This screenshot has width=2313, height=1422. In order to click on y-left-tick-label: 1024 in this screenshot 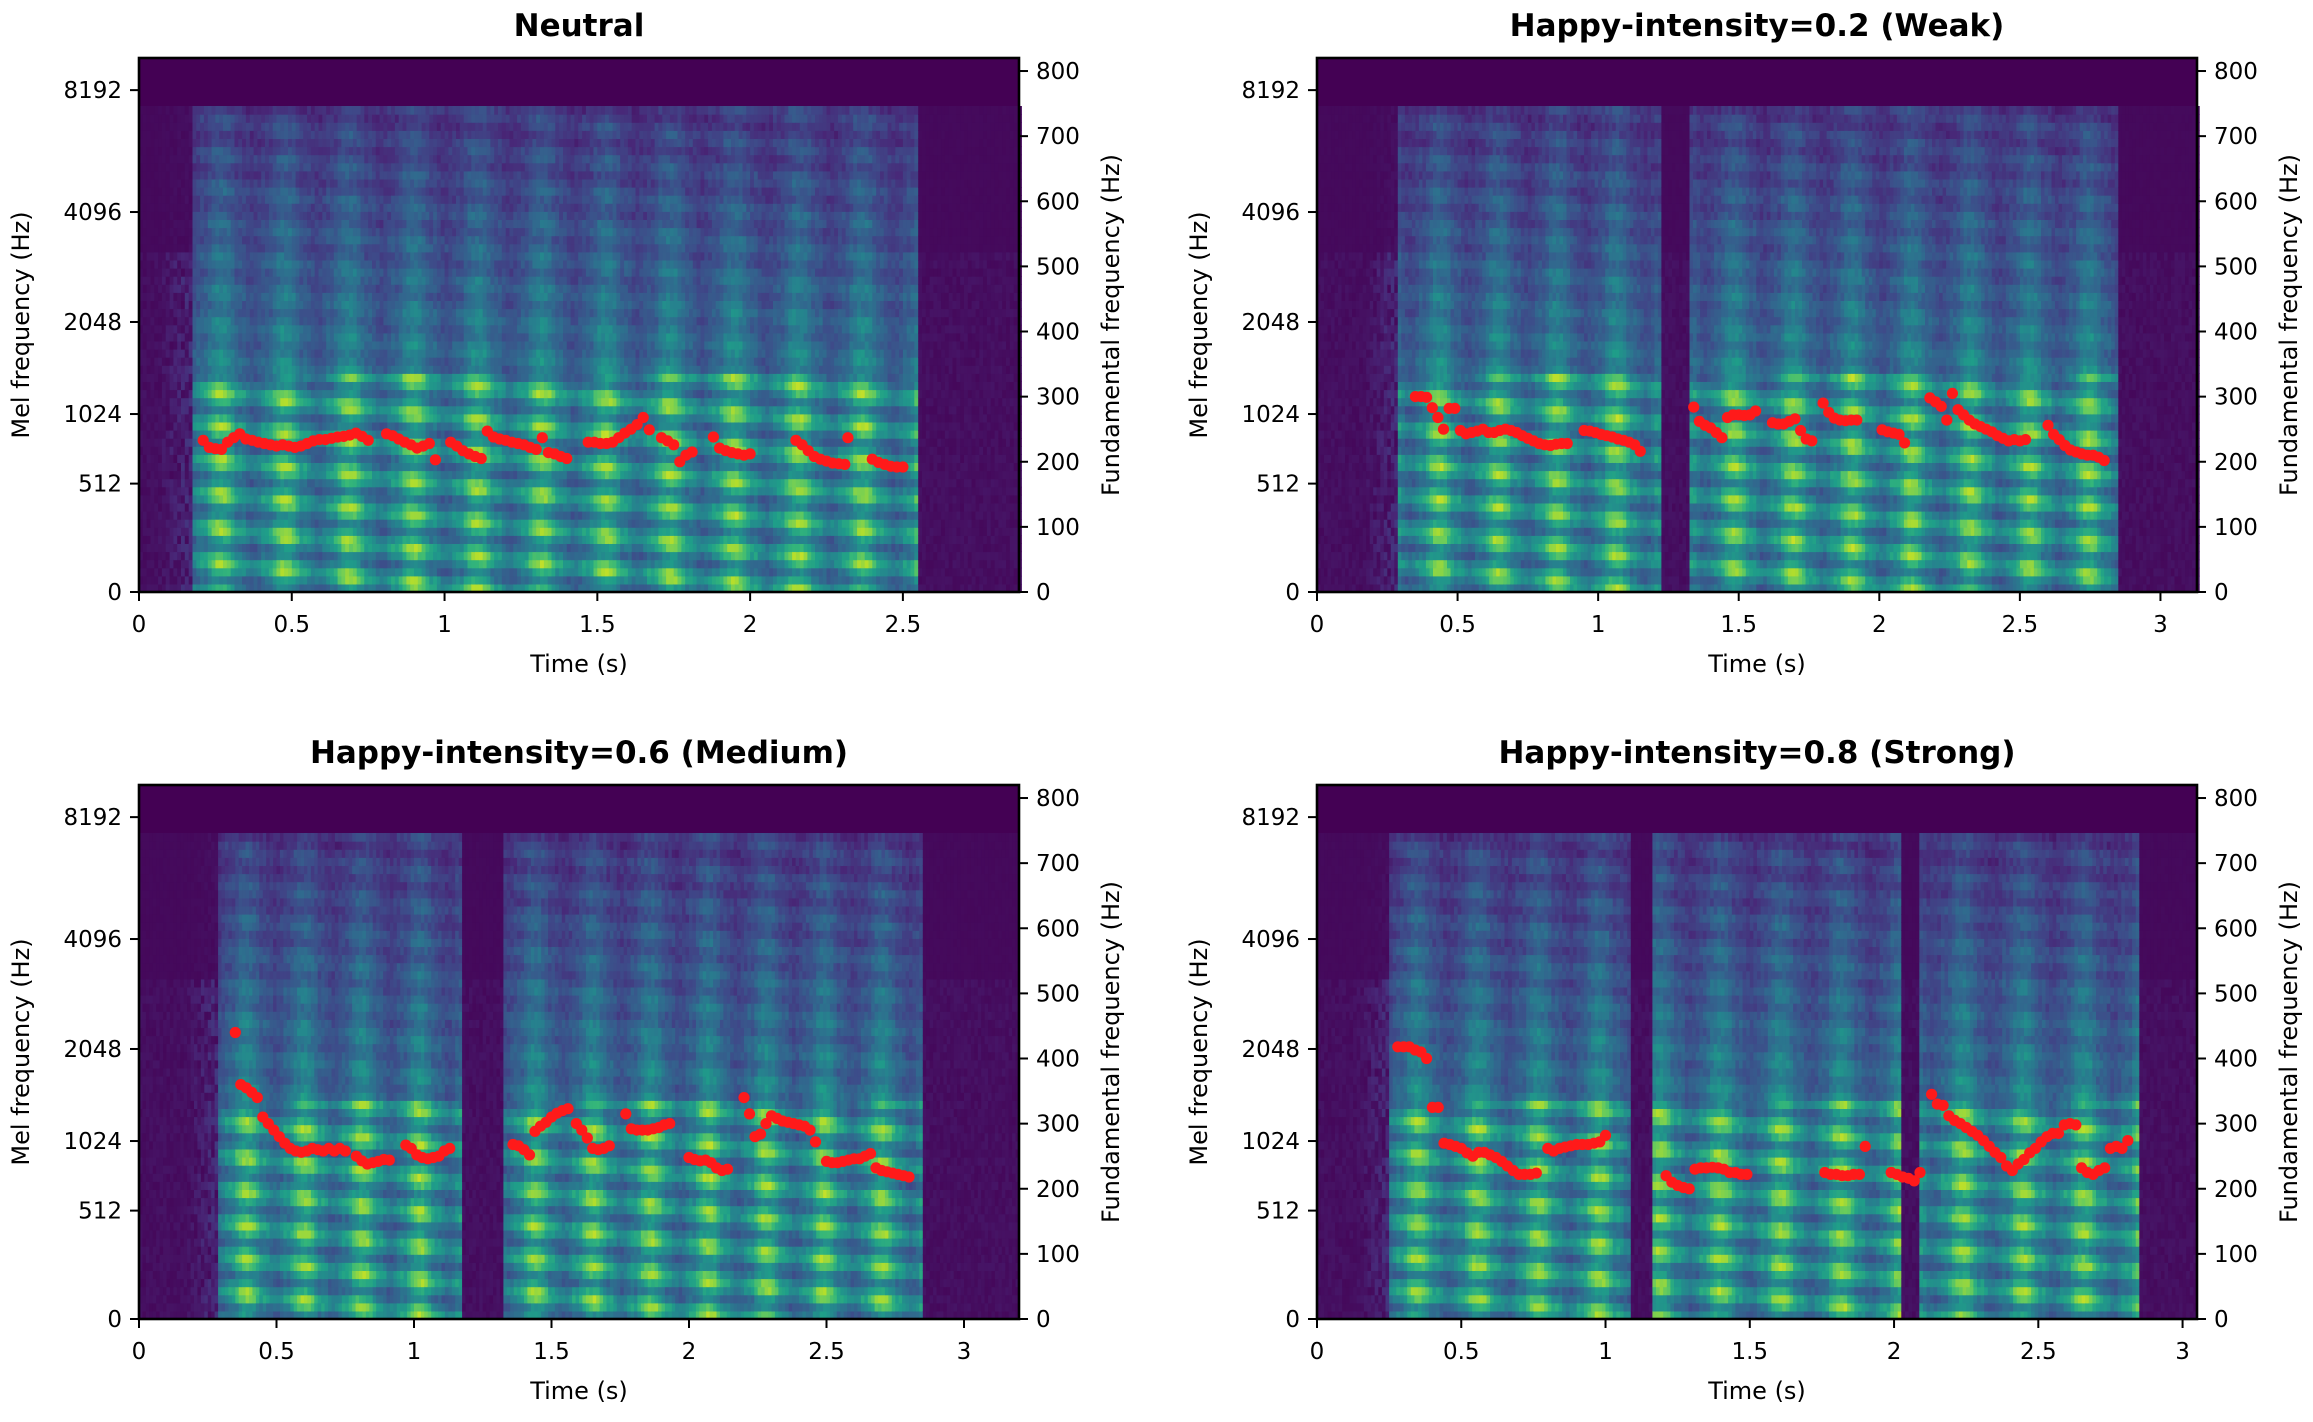, I will do `click(92, 415)`.